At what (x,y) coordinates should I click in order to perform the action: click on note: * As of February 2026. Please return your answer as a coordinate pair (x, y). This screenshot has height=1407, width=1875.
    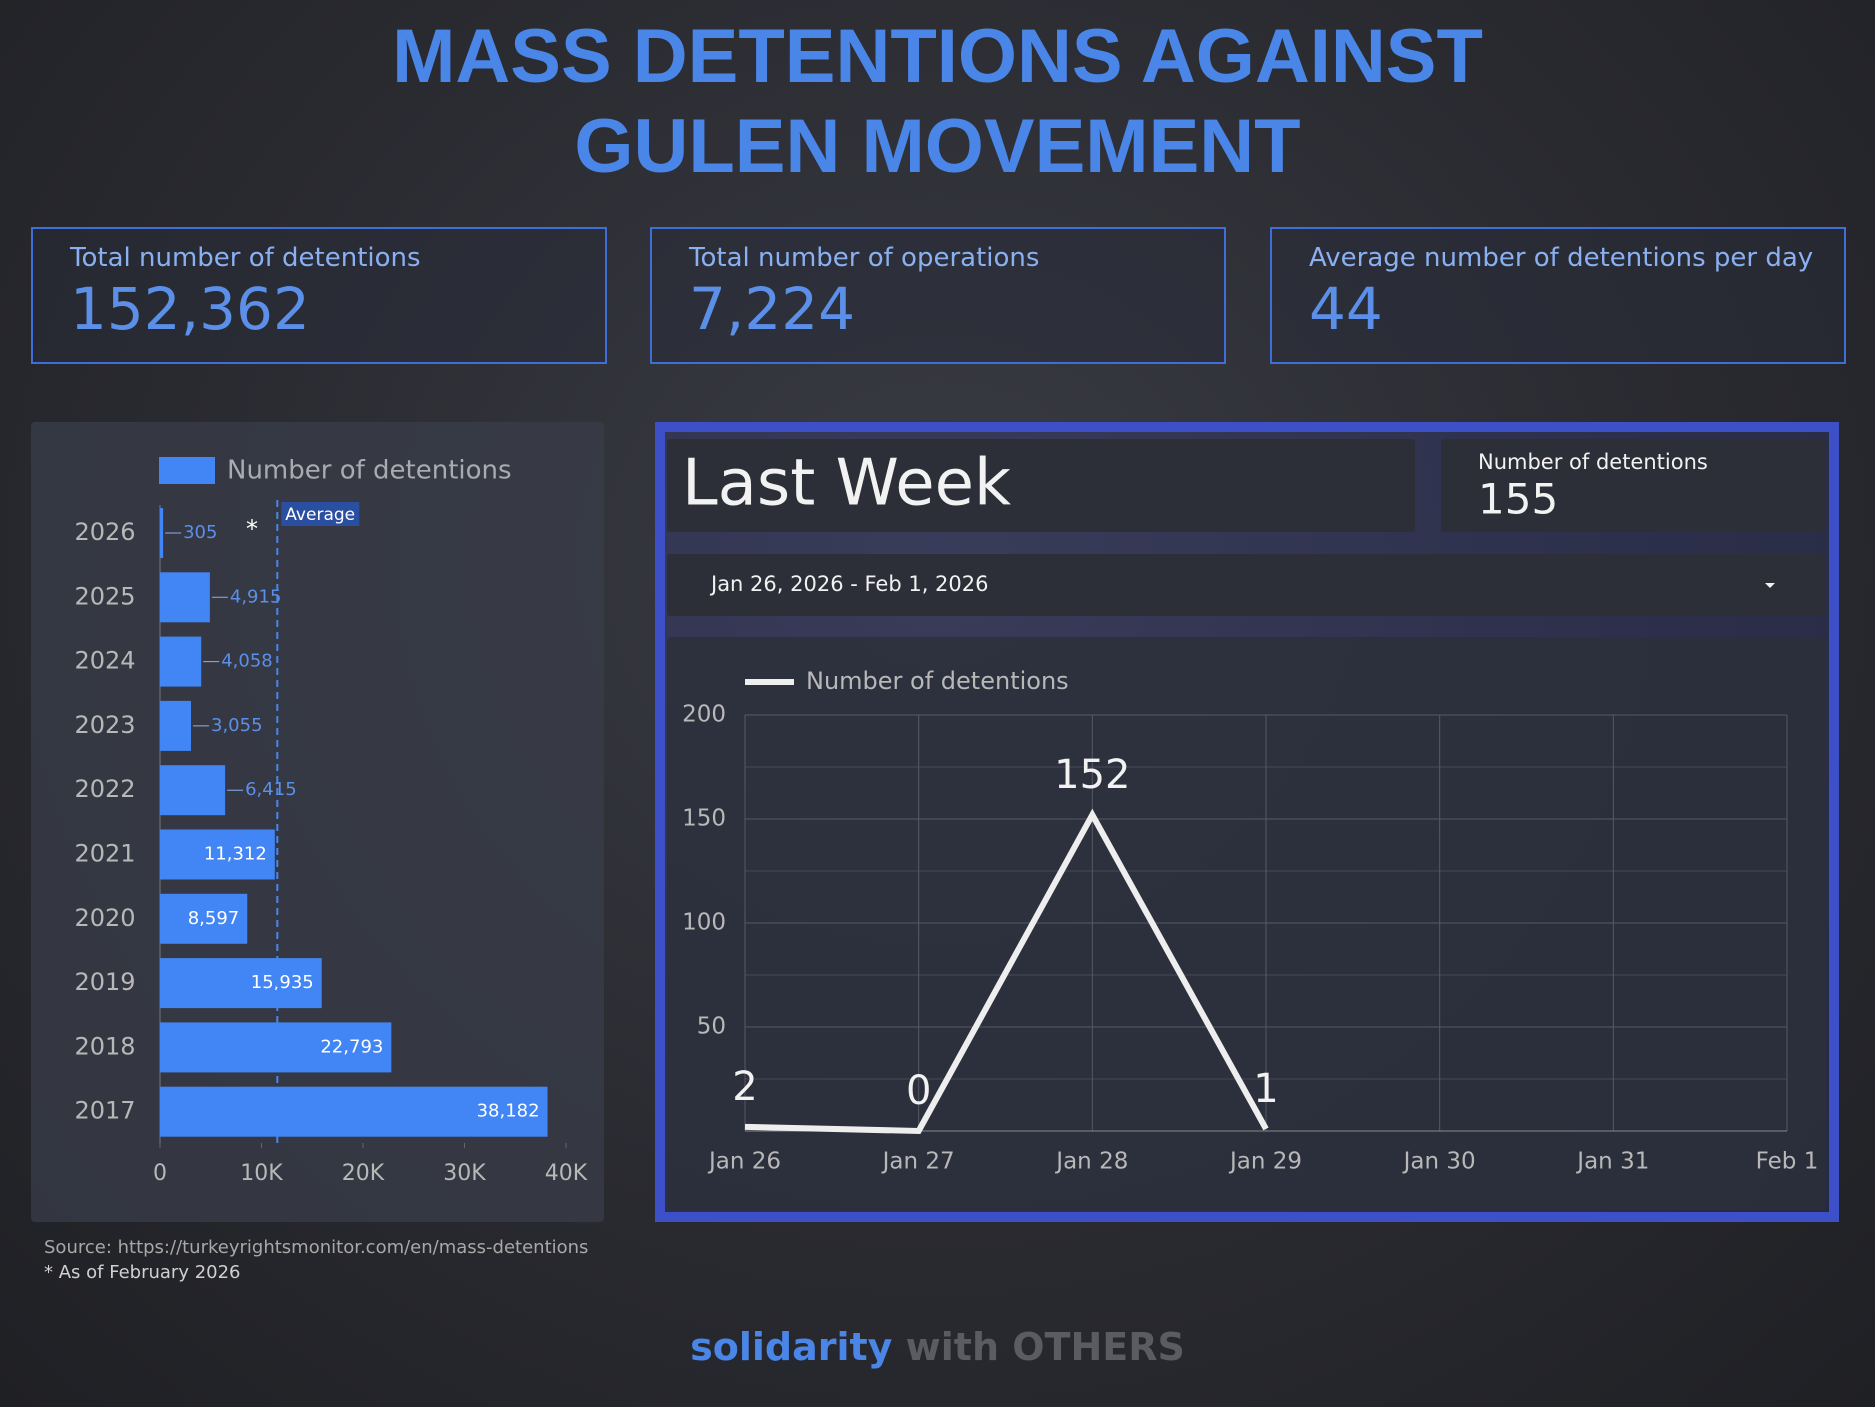
    Looking at the image, I should click on (142, 1272).